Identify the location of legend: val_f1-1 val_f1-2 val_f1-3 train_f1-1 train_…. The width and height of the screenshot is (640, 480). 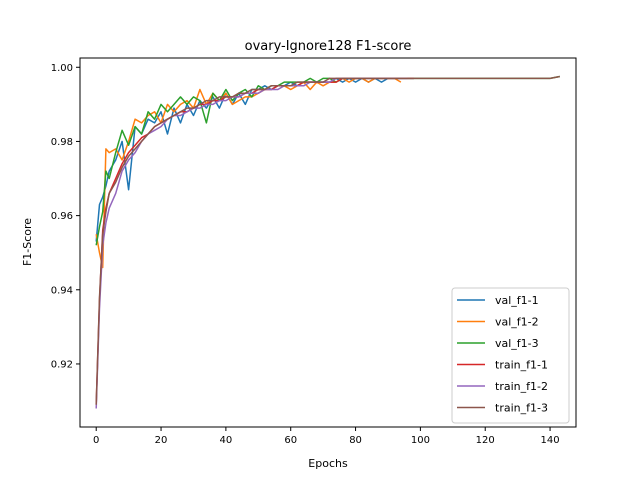
(510, 355).